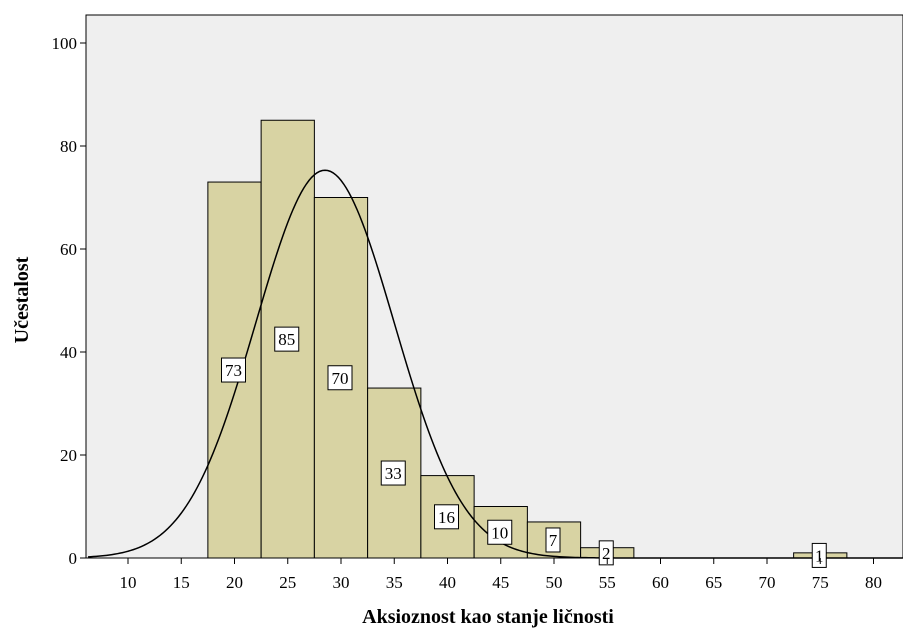  What do you see at coordinates (69, 301) in the screenshot?
I see `y-axis: 0 20 40 60 80 100` at bounding box center [69, 301].